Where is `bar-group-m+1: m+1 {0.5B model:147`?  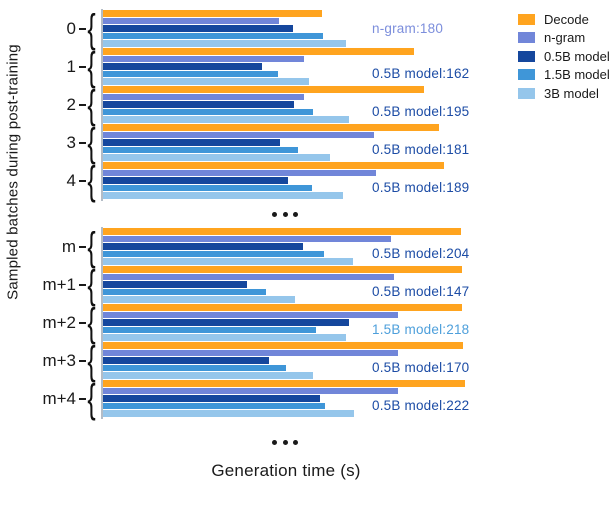 bar-group-m+1: m+1 {0.5B model:147 is located at coordinates (272, 285).